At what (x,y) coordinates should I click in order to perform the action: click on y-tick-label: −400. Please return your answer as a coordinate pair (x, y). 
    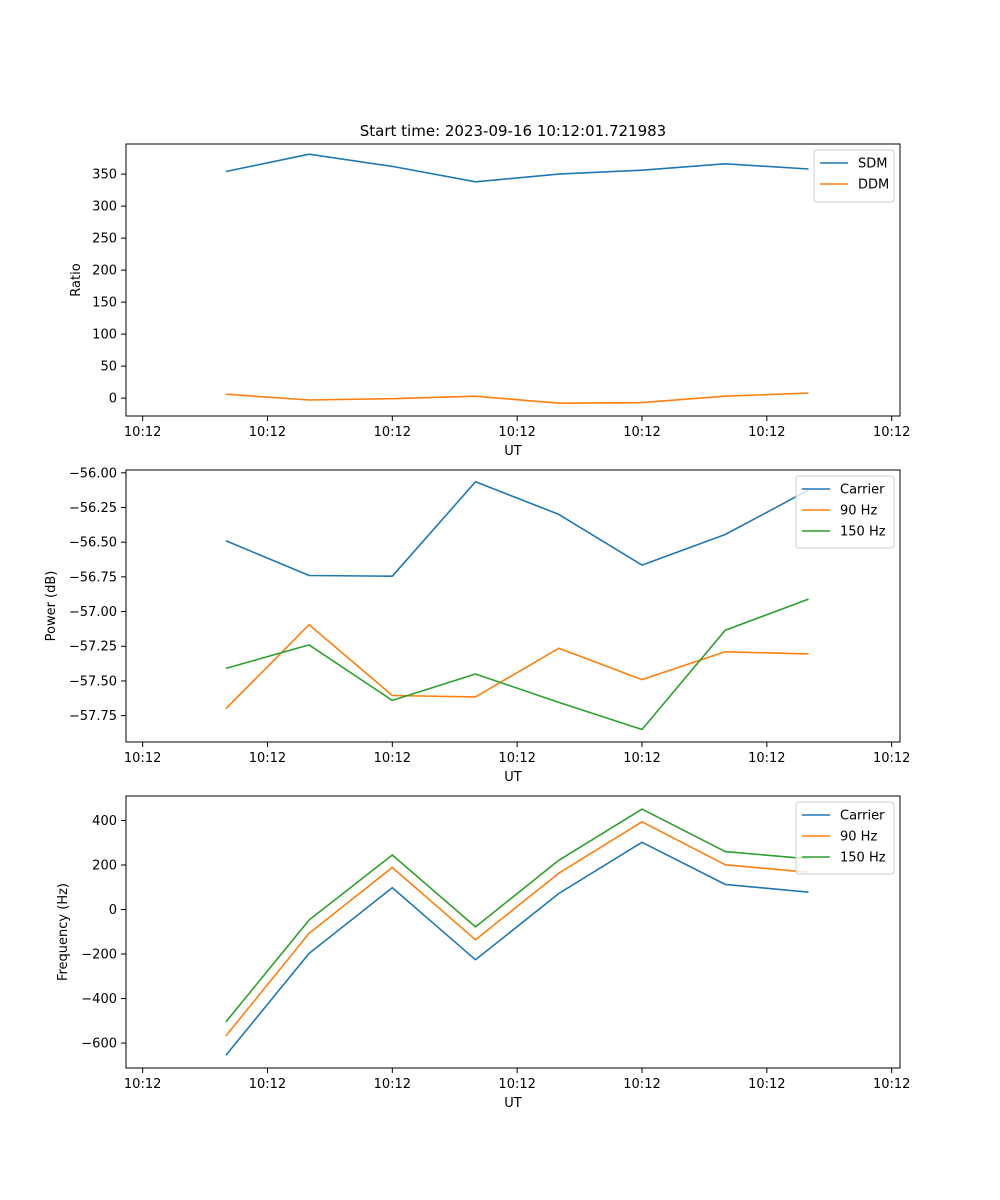
    Looking at the image, I should click on (99, 999).